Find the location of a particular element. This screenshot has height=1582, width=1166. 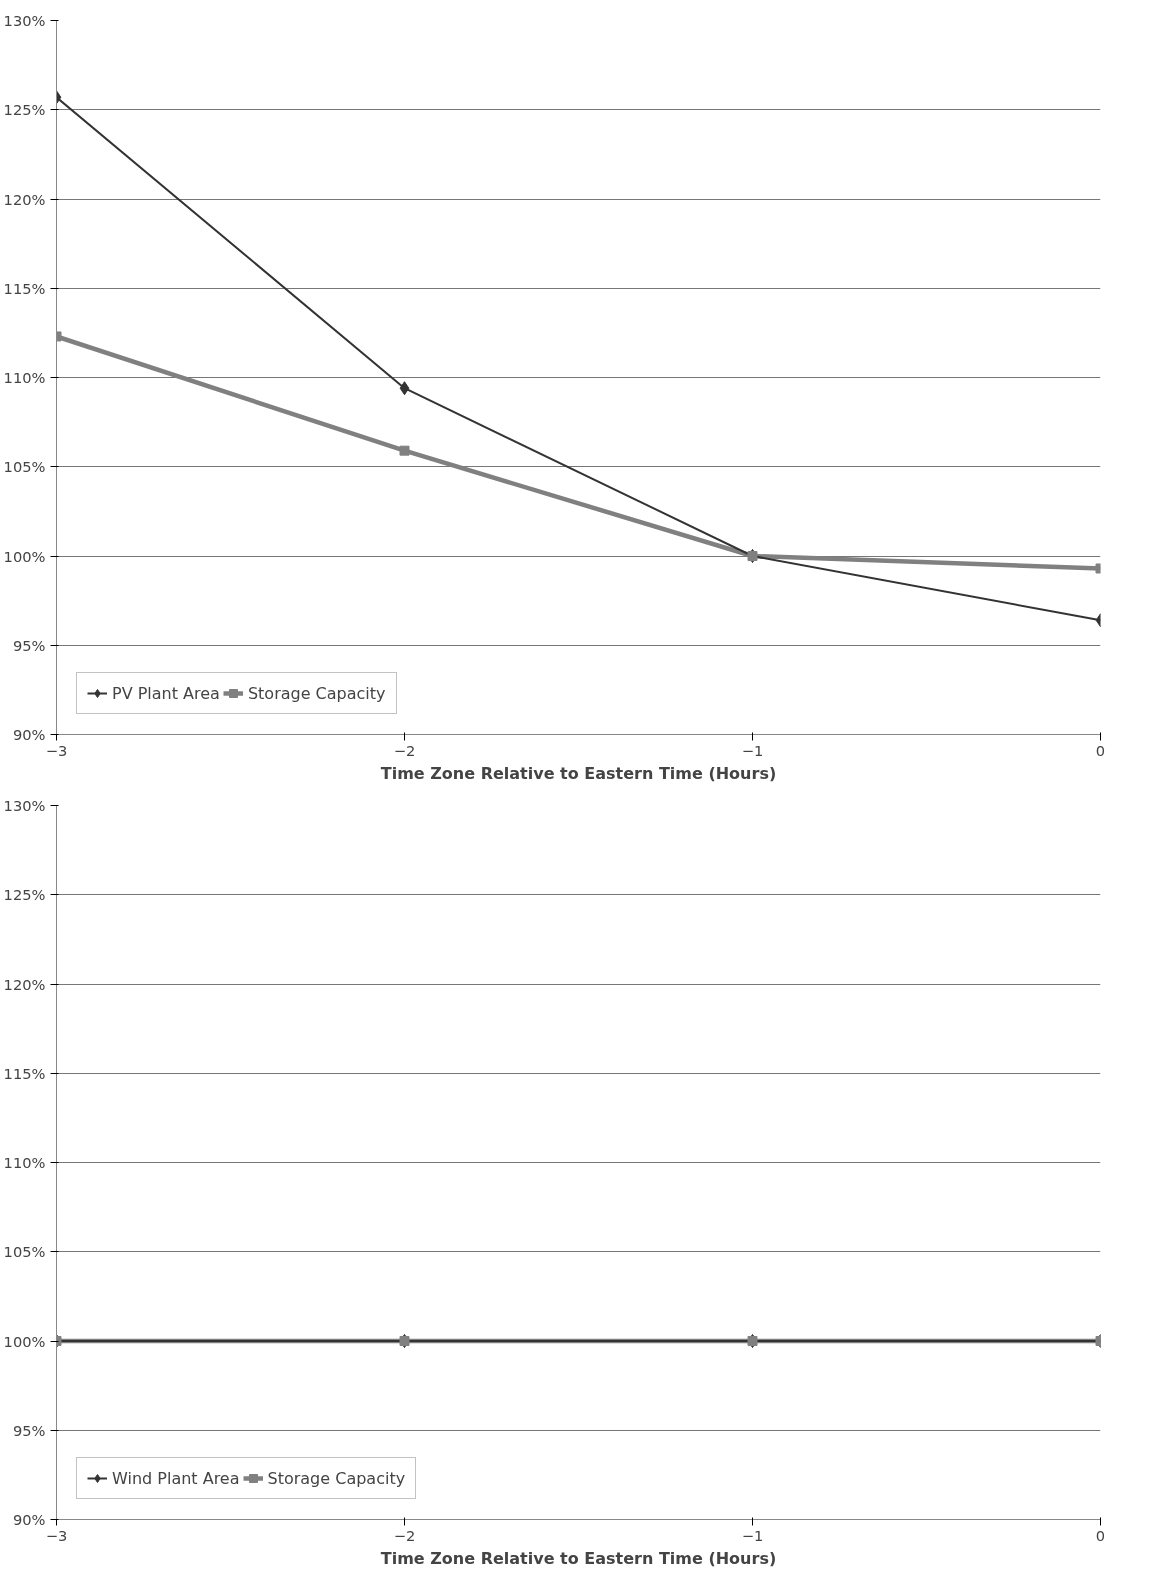

legend-label: Wind Plant Area is located at coordinates (176, 1478).